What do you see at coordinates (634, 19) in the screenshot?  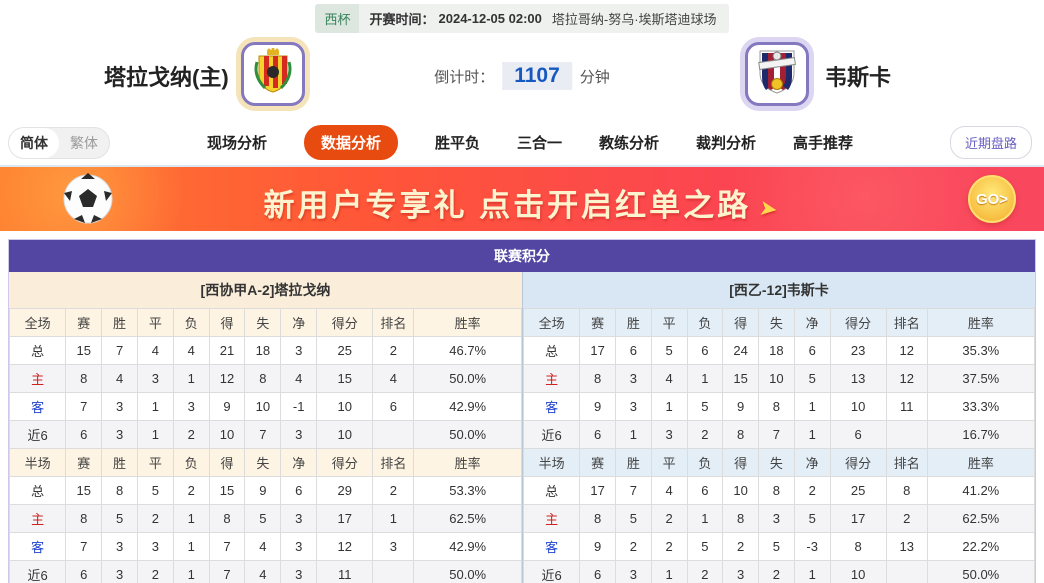 I see `venue: 塔拉哥纳-努乌·埃斯塔迪球场` at bounding box center [634, 19].